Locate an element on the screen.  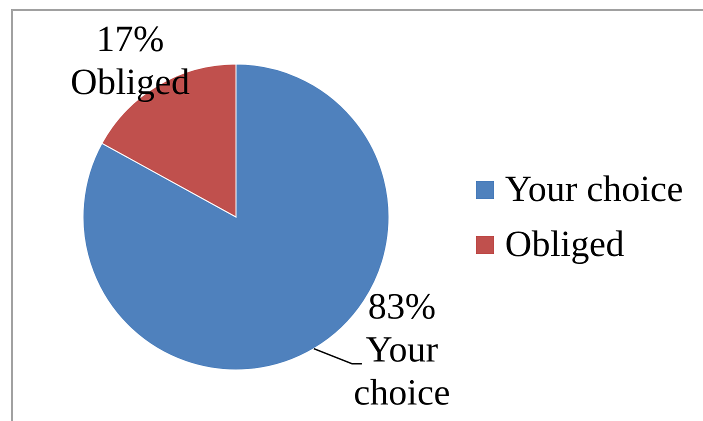
data-label: 17% is located at coordinates (130, 39).